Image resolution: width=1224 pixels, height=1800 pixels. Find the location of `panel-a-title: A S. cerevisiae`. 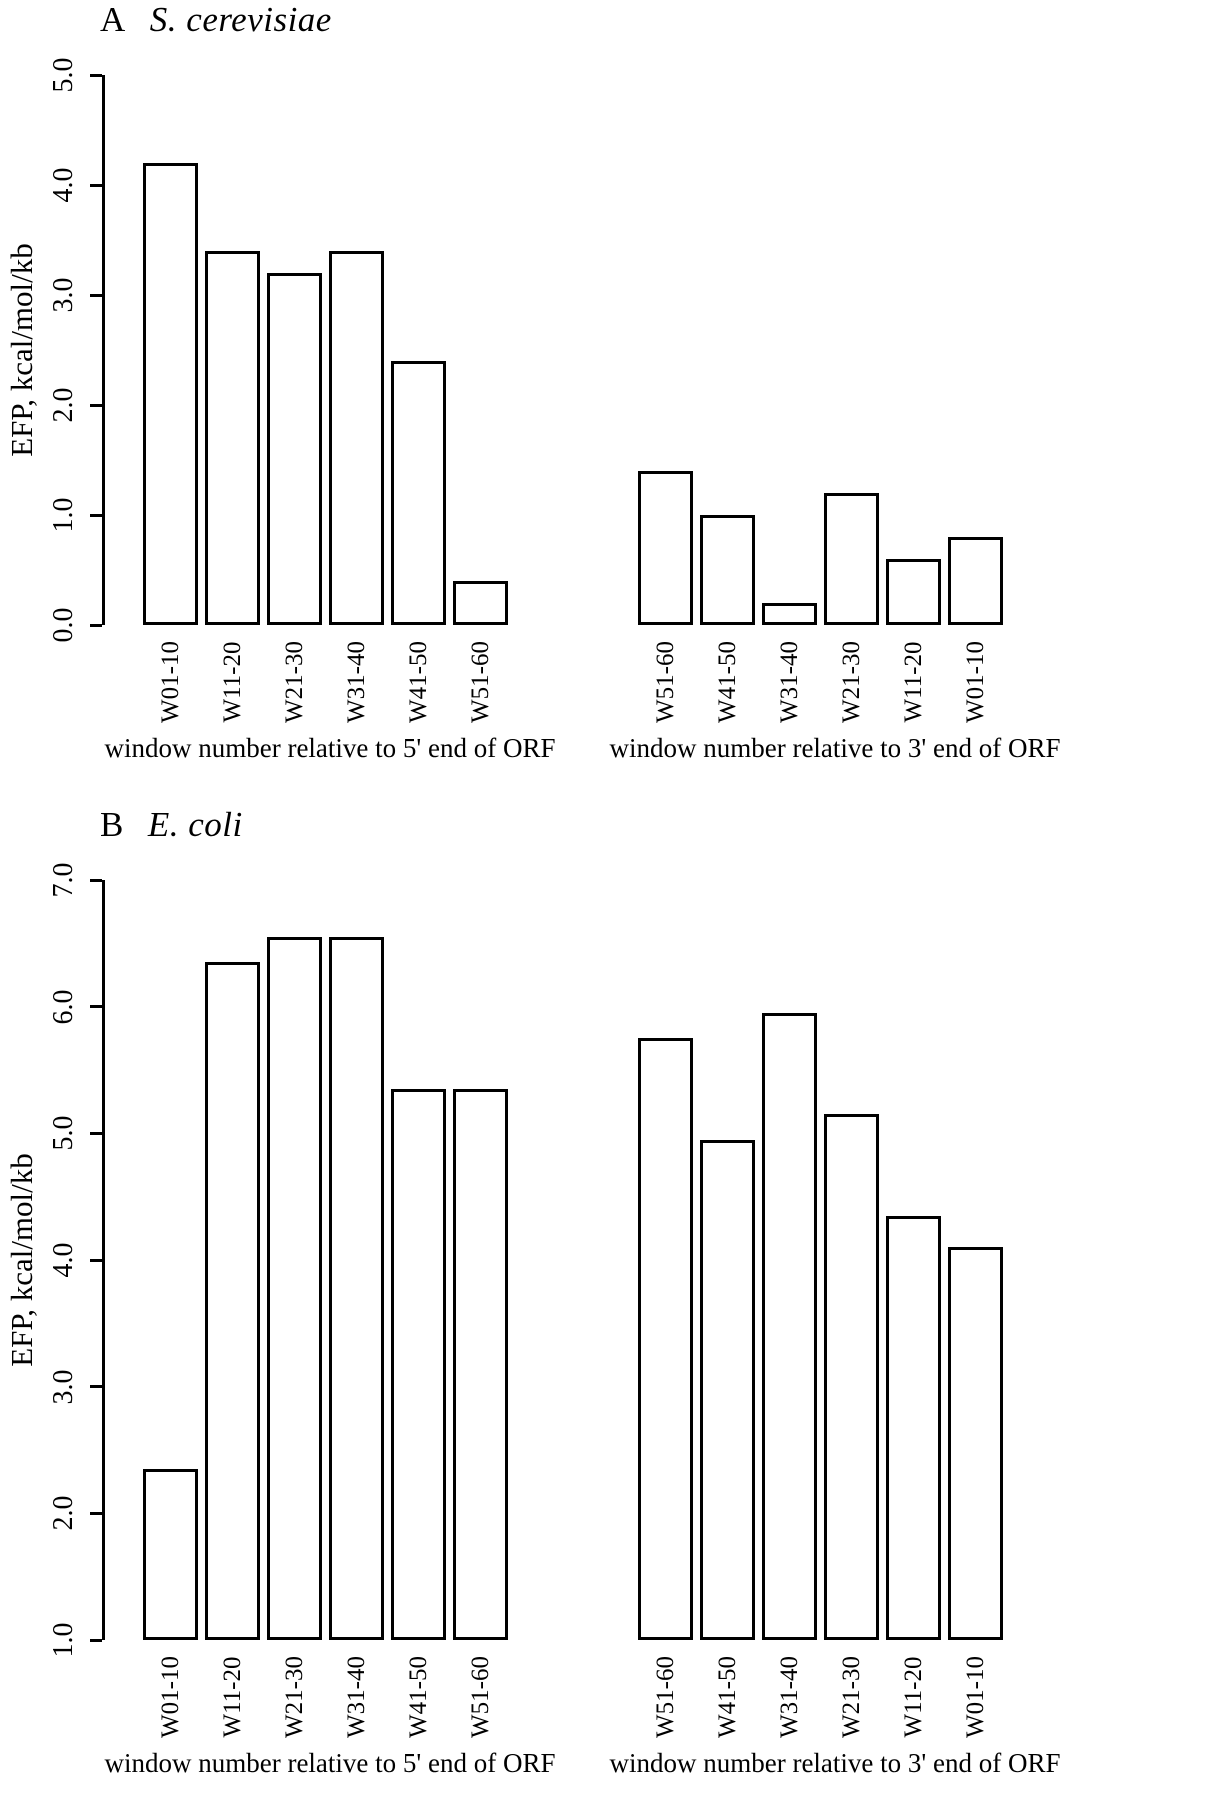

panel-a-title: A S. cerevisiae is located at coordinates (216, 20).